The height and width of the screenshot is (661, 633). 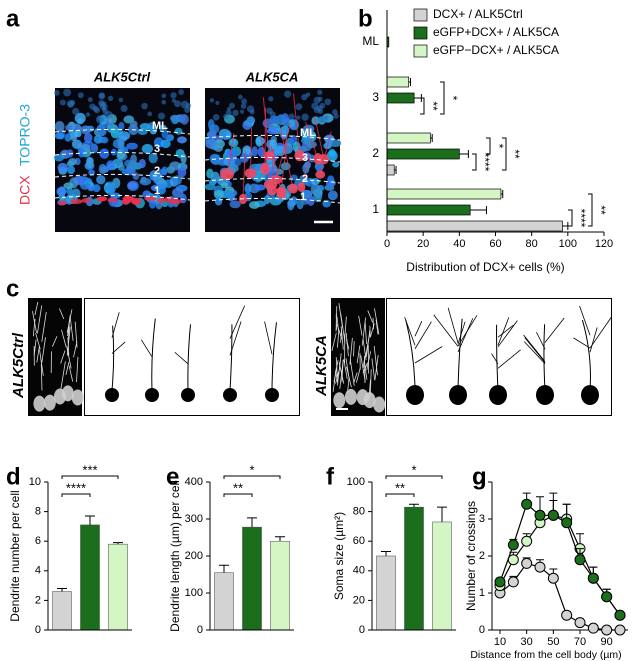 I want to click on dcx-process, so click(x=266, y=126).